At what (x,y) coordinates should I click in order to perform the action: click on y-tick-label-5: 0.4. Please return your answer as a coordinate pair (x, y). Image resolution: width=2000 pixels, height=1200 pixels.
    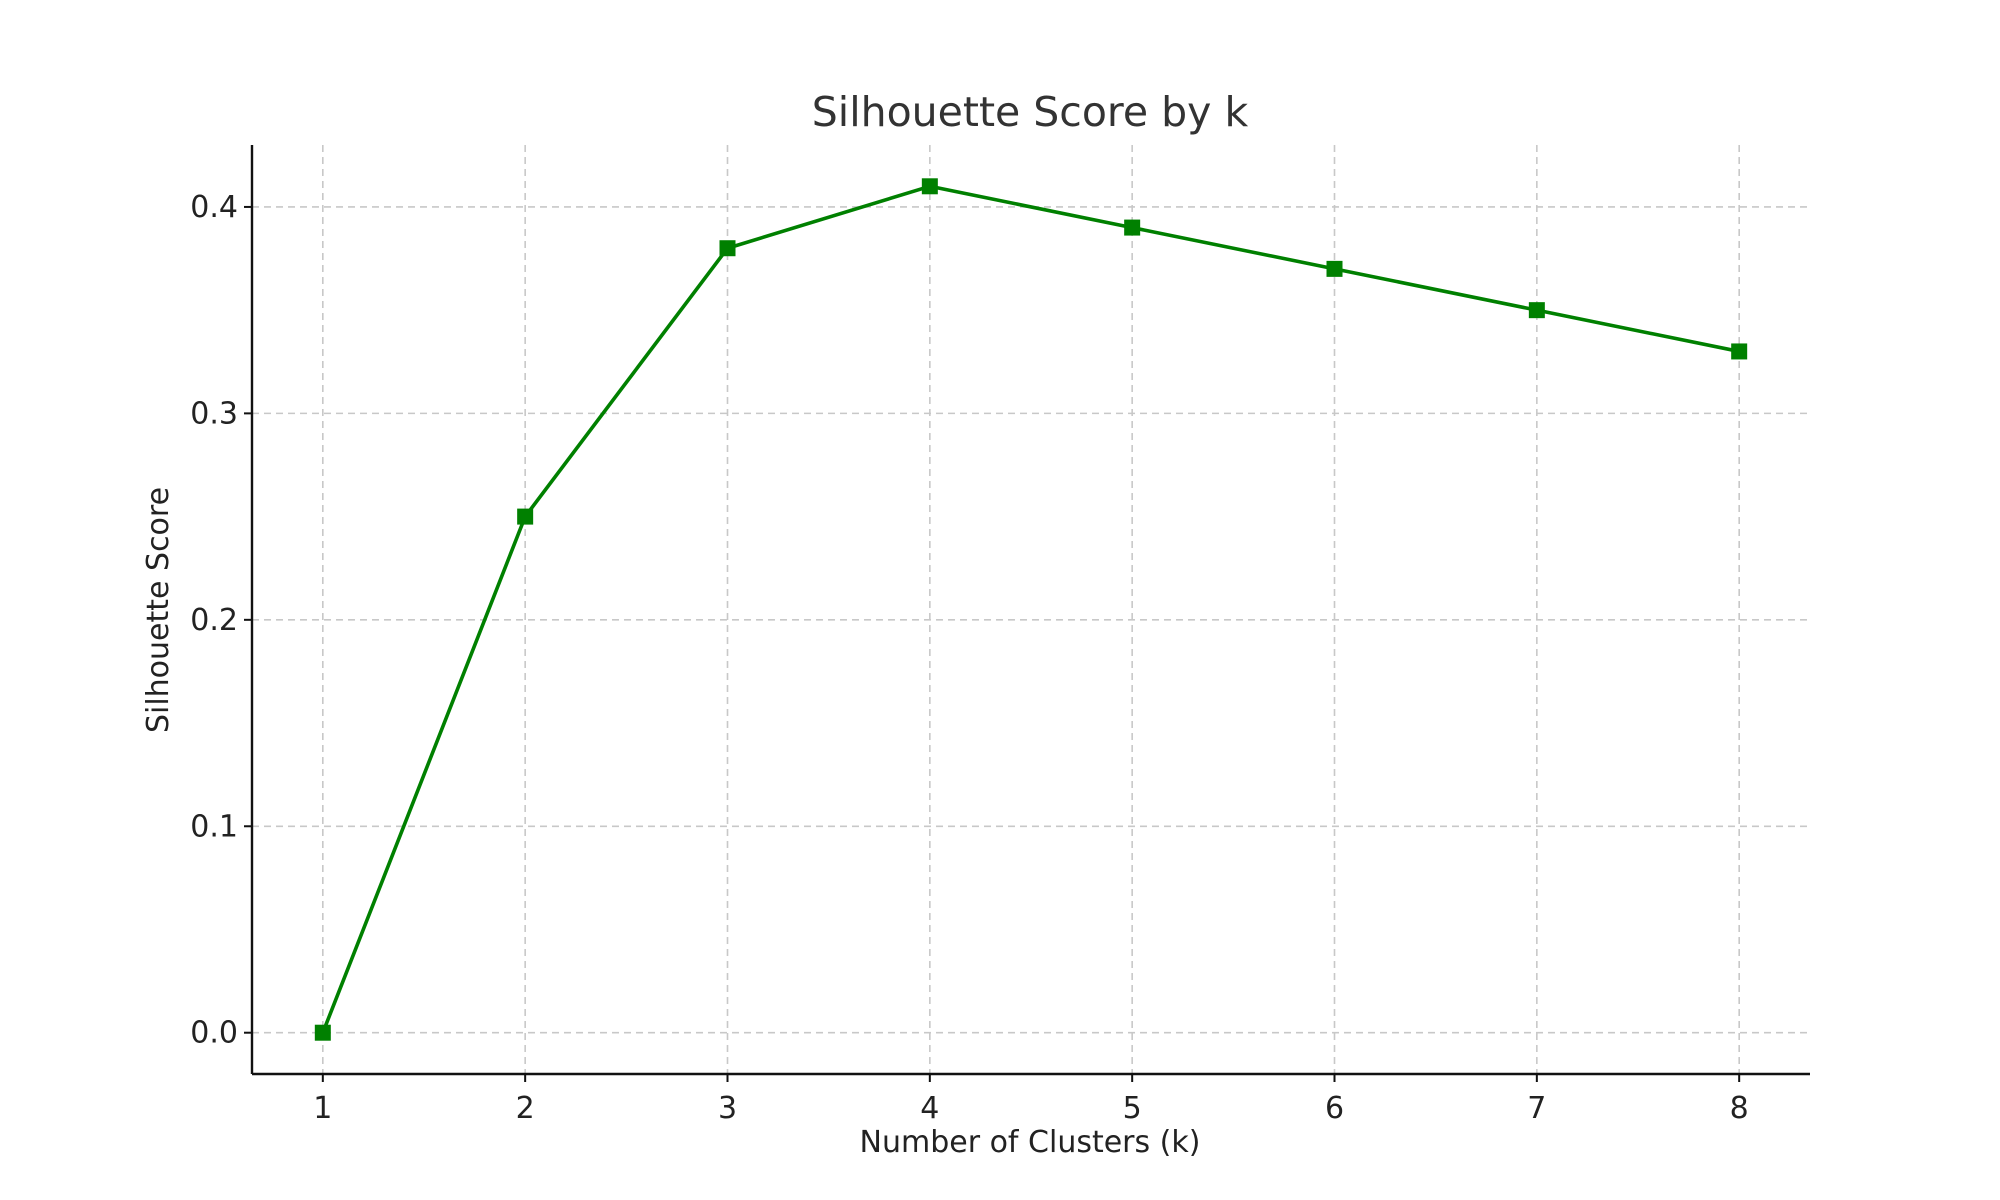
    Looking at the image, I should click on (214, 207).